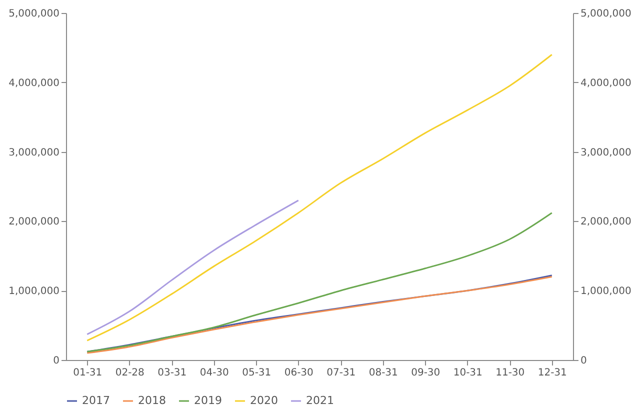  I want to click on x-tick-label: 10-31, so click(467, 373).